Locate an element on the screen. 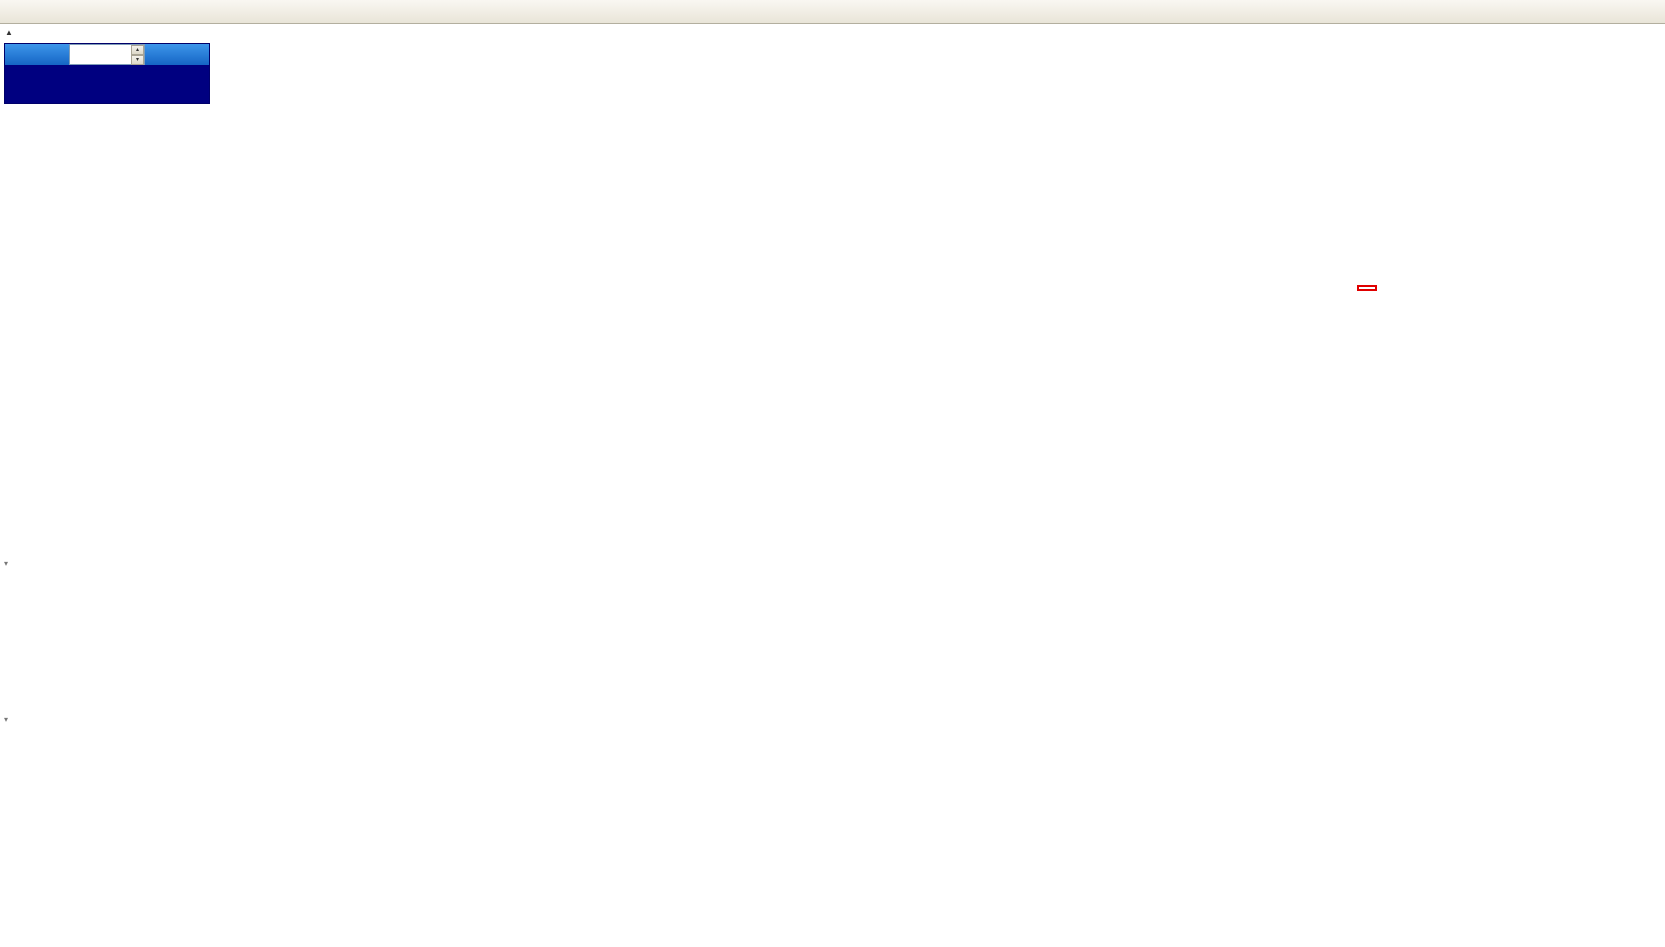  volume-spinner: ▴ ▾ is located at coordinates (137, 55).